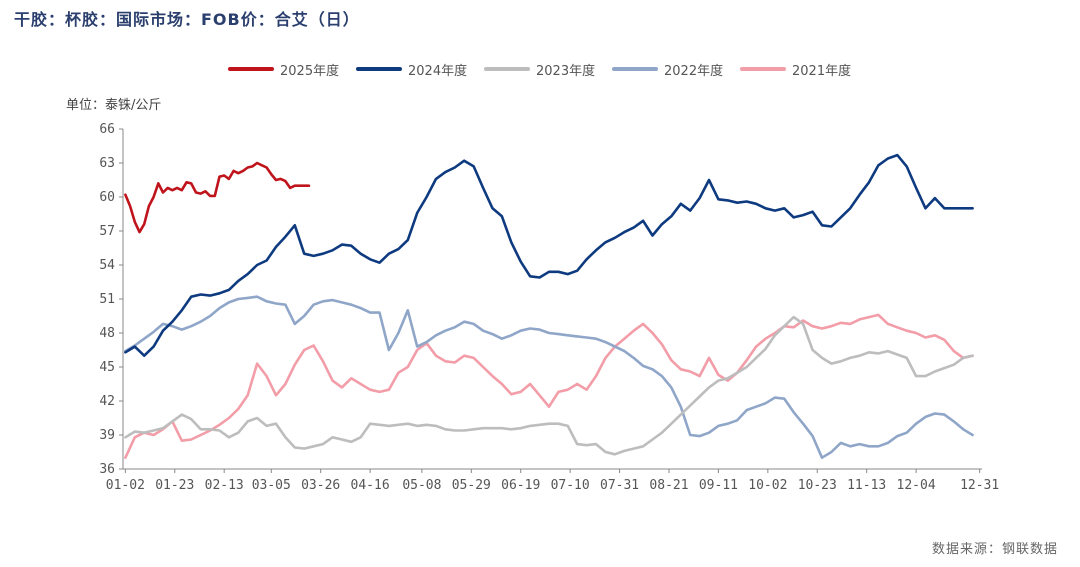 The height and width of the screenshot is (567, 1080). Describe the element at coordinates (107, 435) in the screenshot. I see `y-tick-label: 39` at that location.